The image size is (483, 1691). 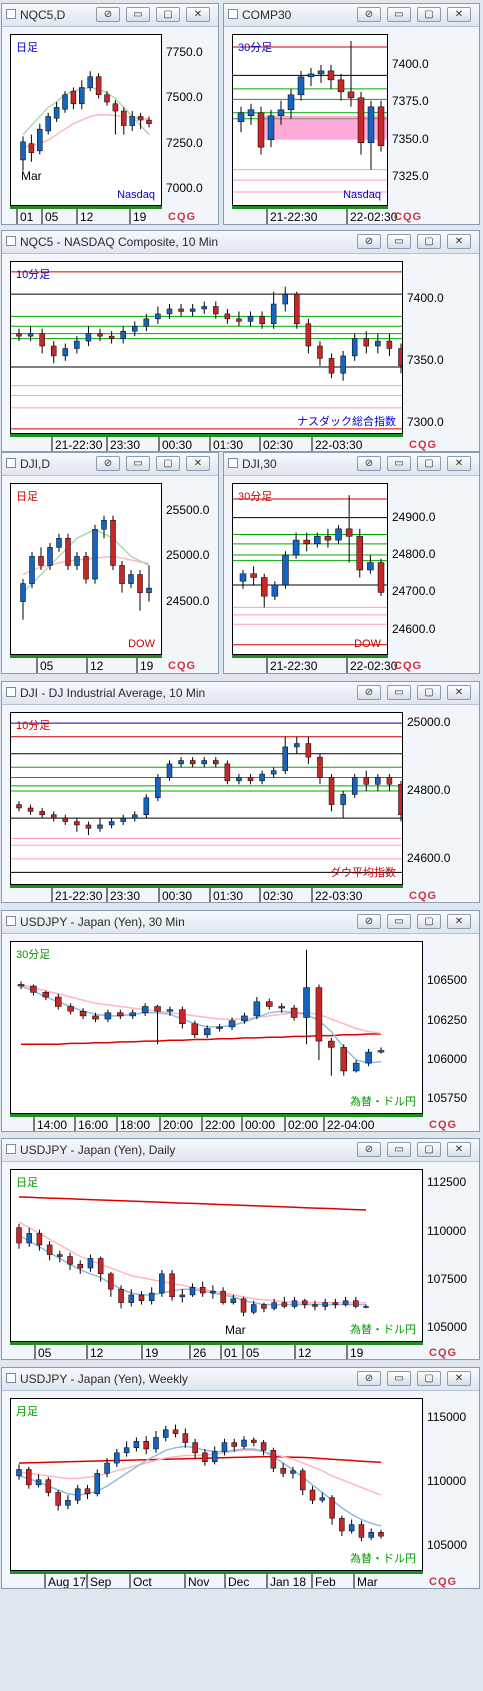 I want to click on index-label: DOW, so click(x=141, y=644).